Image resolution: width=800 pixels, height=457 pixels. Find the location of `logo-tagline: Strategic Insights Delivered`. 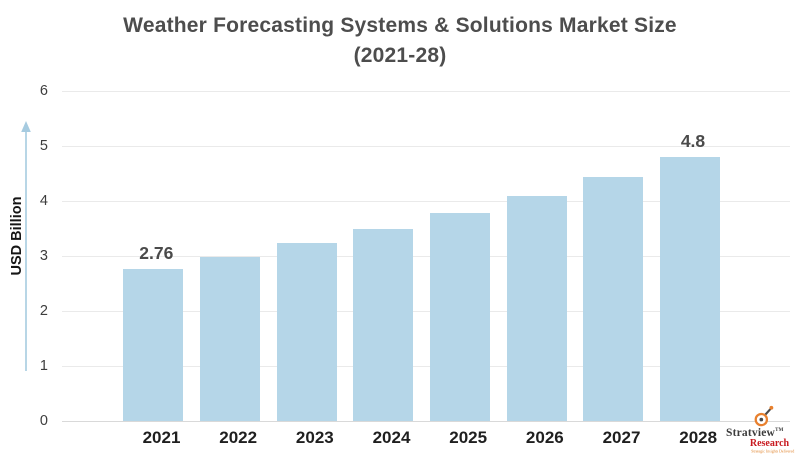

logo-tagline: Strategic Insights Delivered is located at coordinates (773, 451).